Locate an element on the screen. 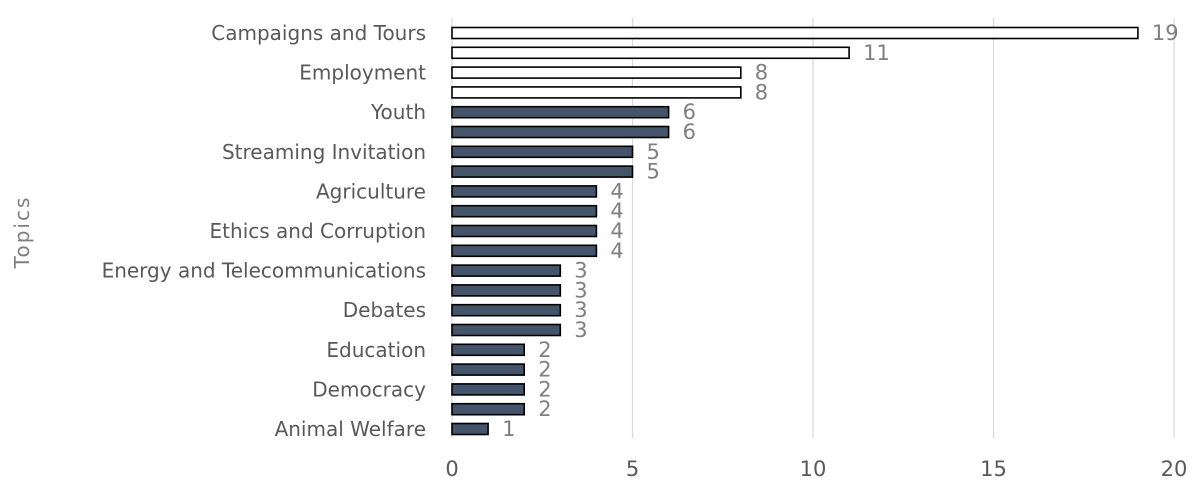 The width and height of the screenshot is (1202, 493). x-tick-label: 5 is located at coordinates (632, 469).